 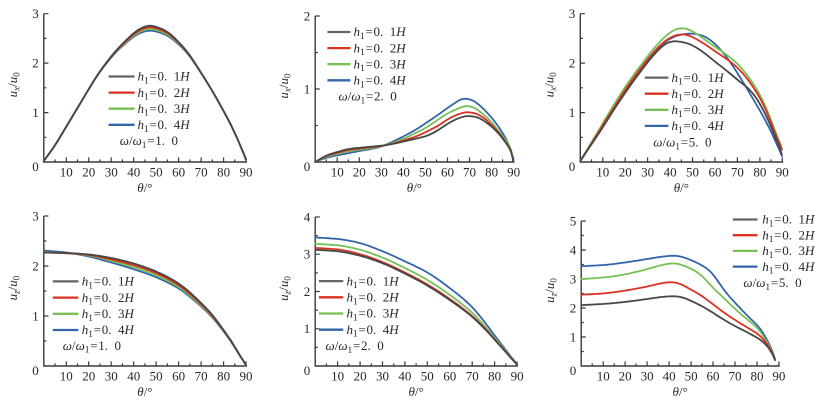 I want to click on svg-text: 5, so click(x=573, y=220).